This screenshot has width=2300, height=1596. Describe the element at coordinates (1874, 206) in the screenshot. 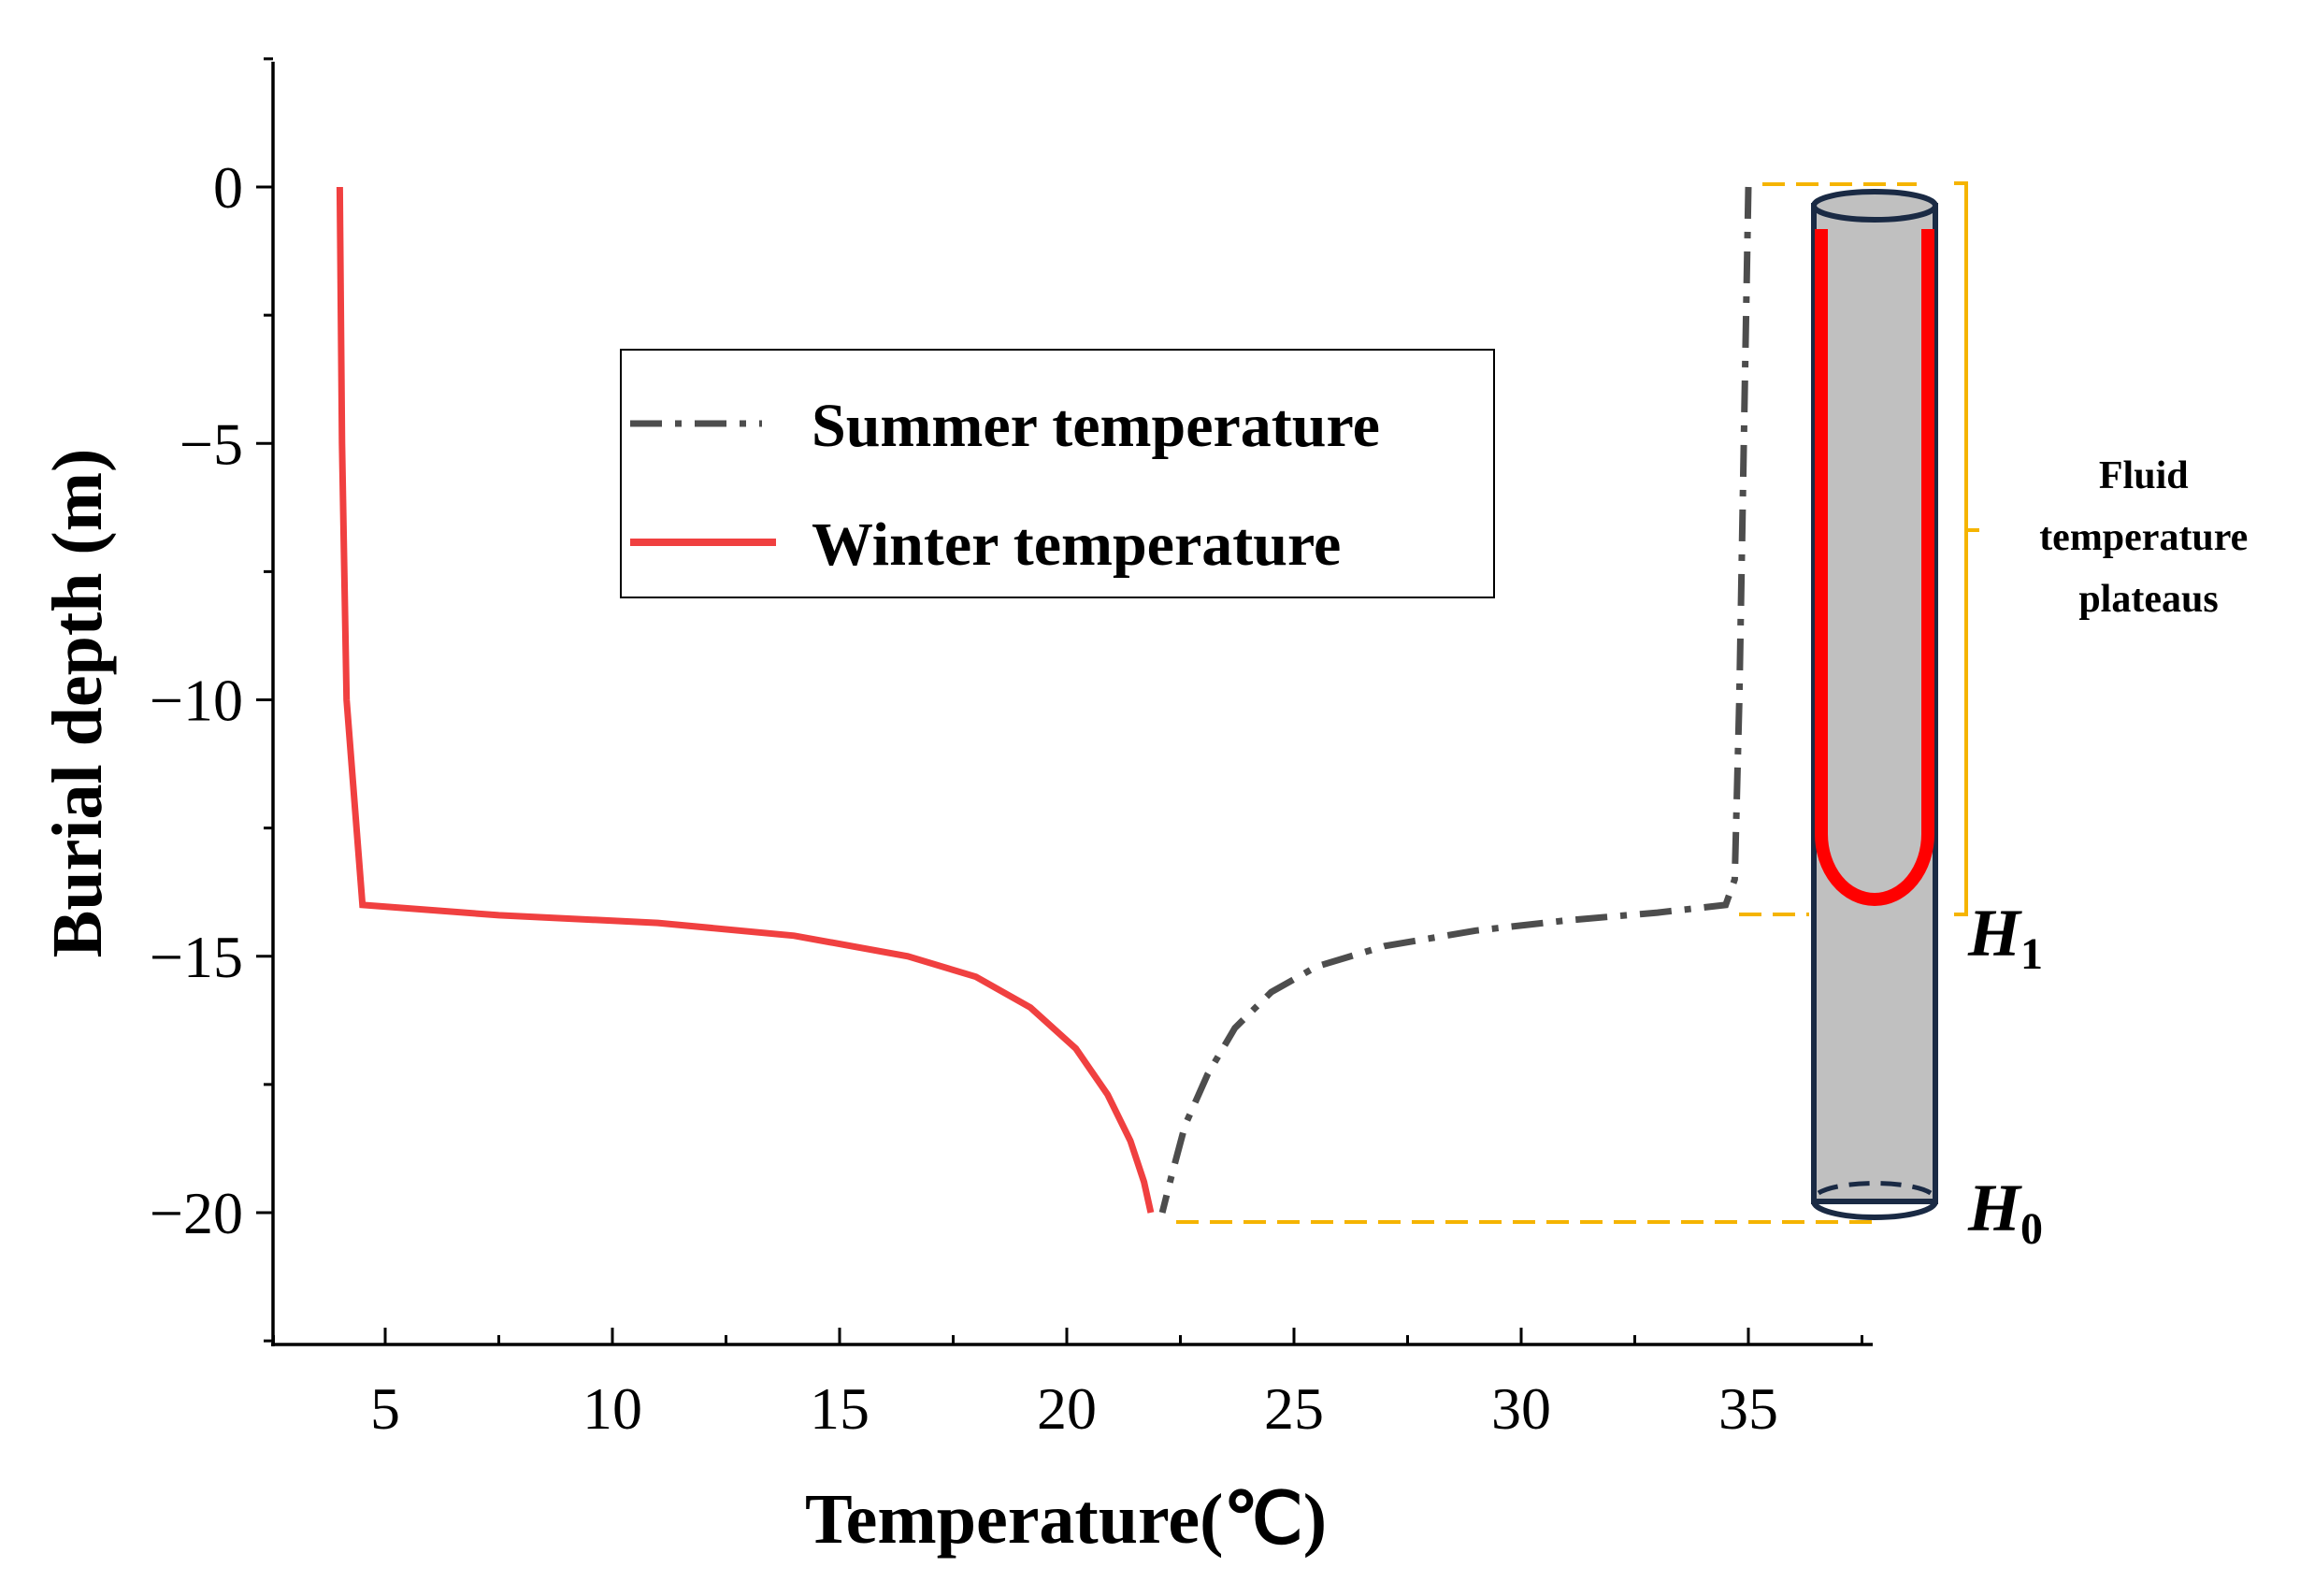

I see `borehole-pipe-top` at that location.